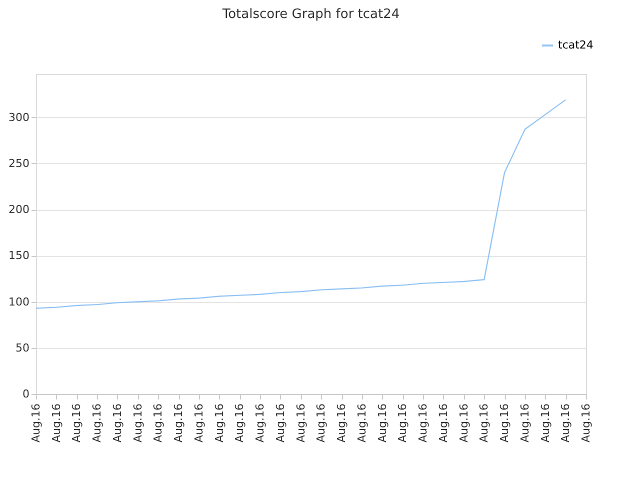 Image resolution: width=640 pixels, height=480 pixels. Describe the element at coordinates (19, 255) in the screenshot. I see `y-tick-label: 150` at that location.